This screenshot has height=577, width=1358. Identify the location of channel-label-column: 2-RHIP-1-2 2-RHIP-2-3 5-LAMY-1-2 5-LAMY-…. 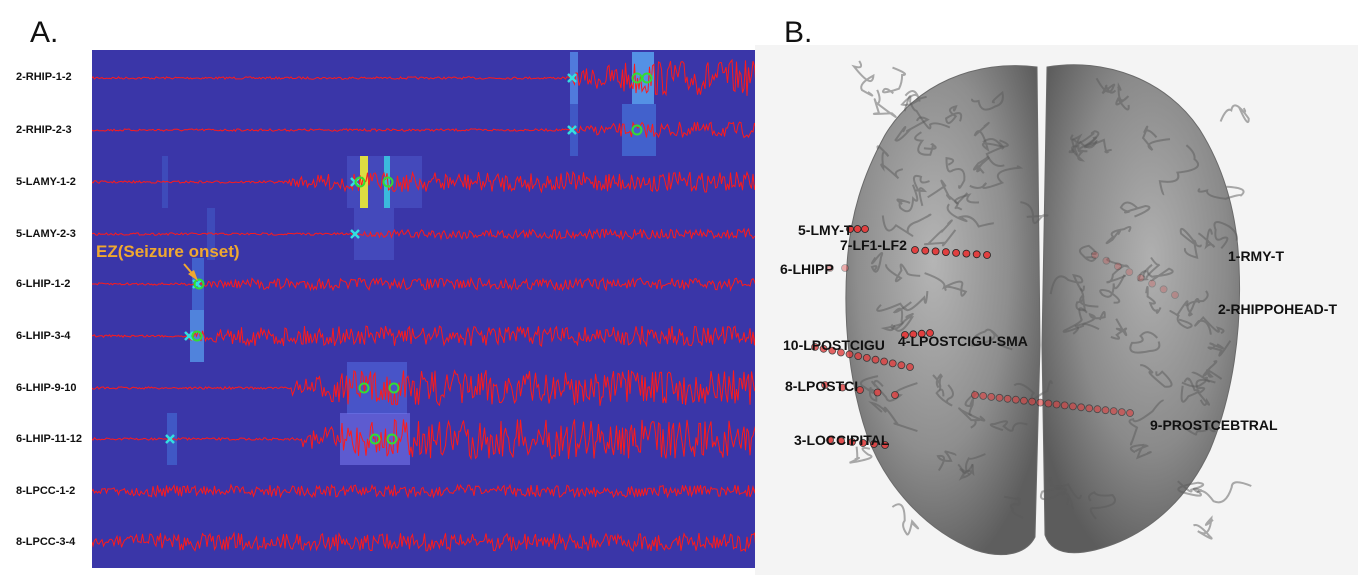
(46, 309).